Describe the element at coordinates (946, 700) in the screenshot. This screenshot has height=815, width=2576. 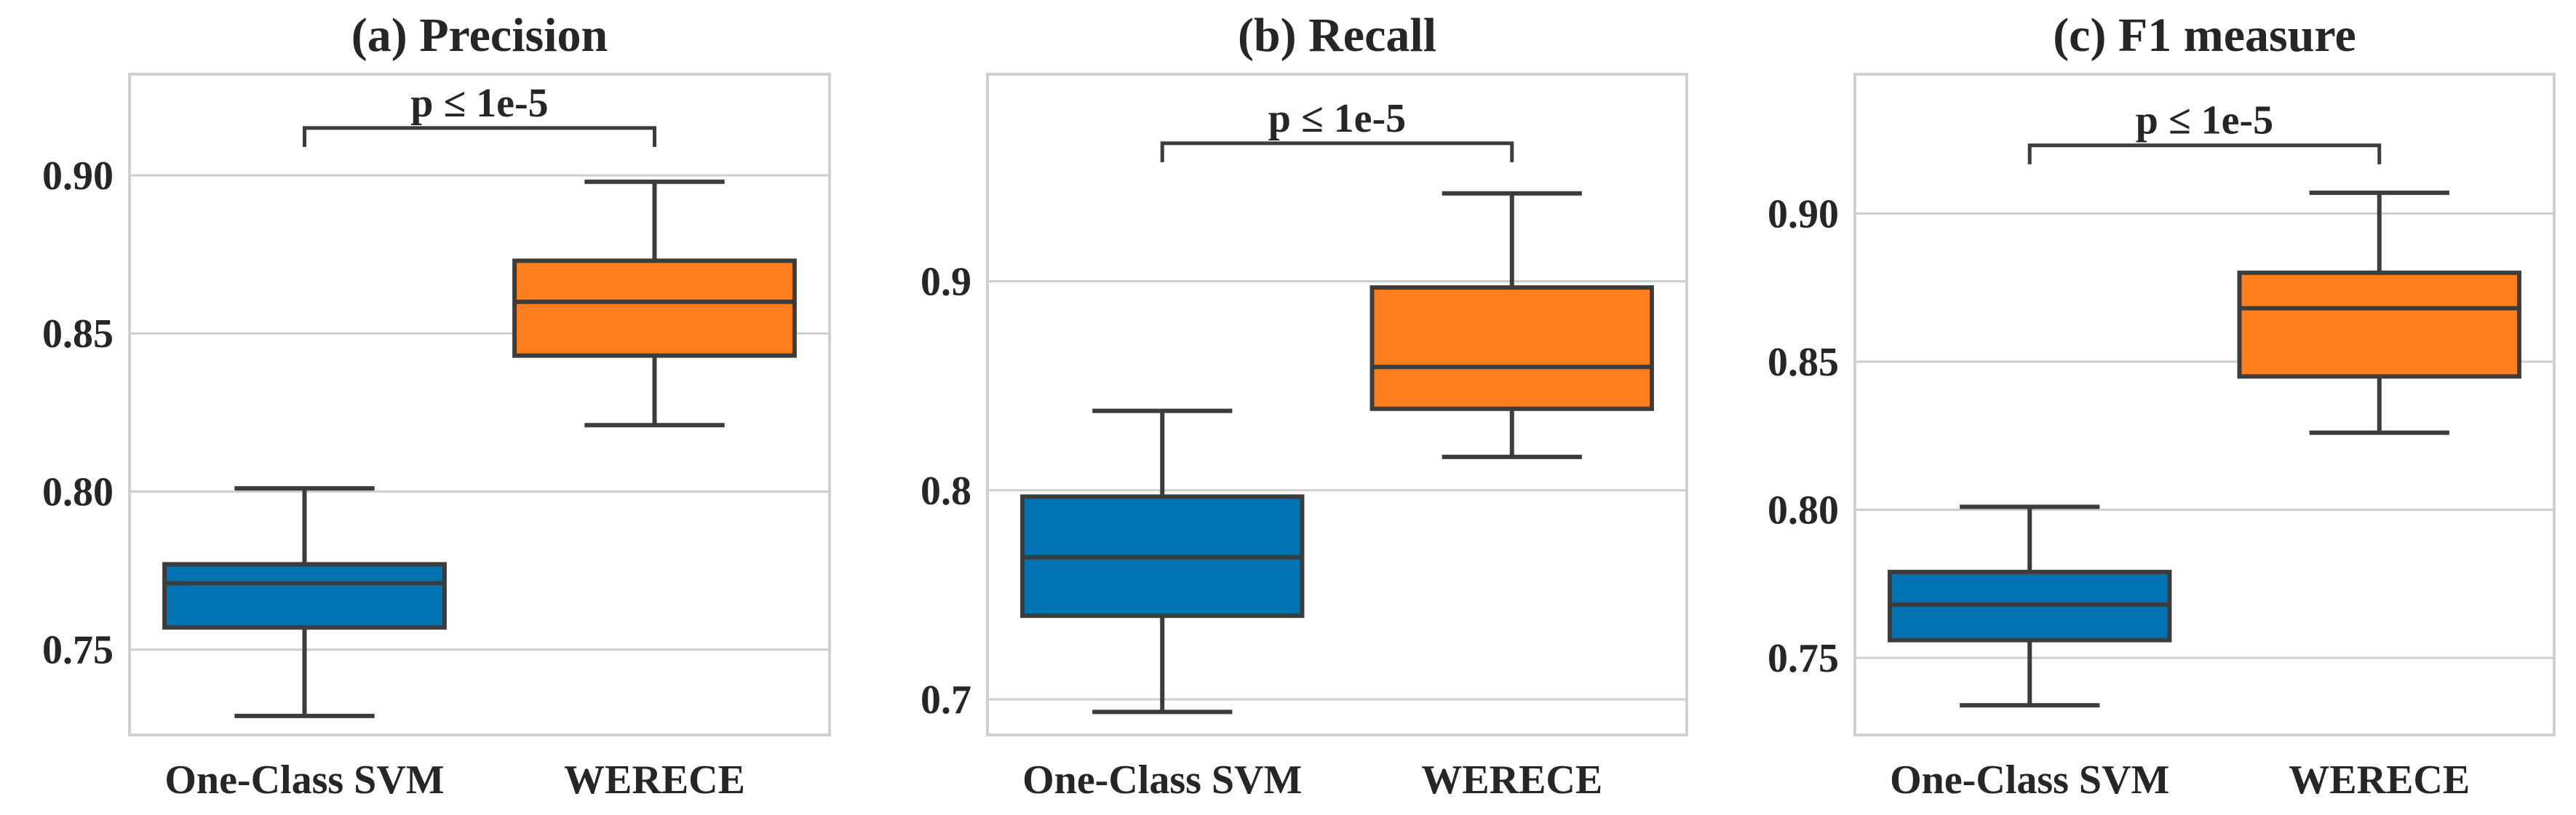
I see `y-tick-label: 0.7` at that location.